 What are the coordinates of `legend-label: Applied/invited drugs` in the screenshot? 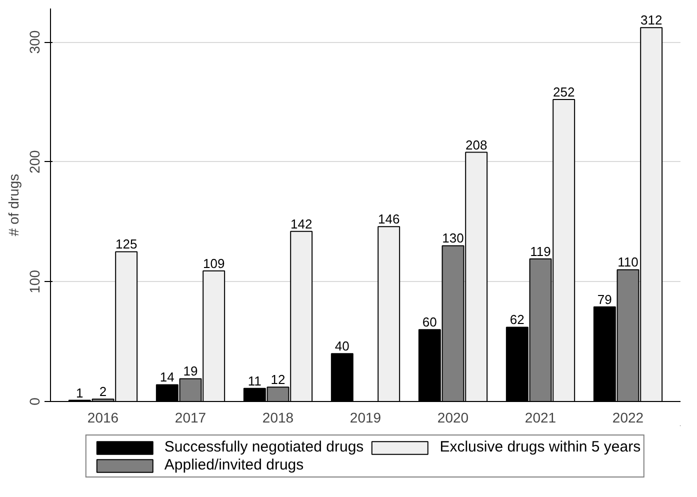 It's located at (234, 465).